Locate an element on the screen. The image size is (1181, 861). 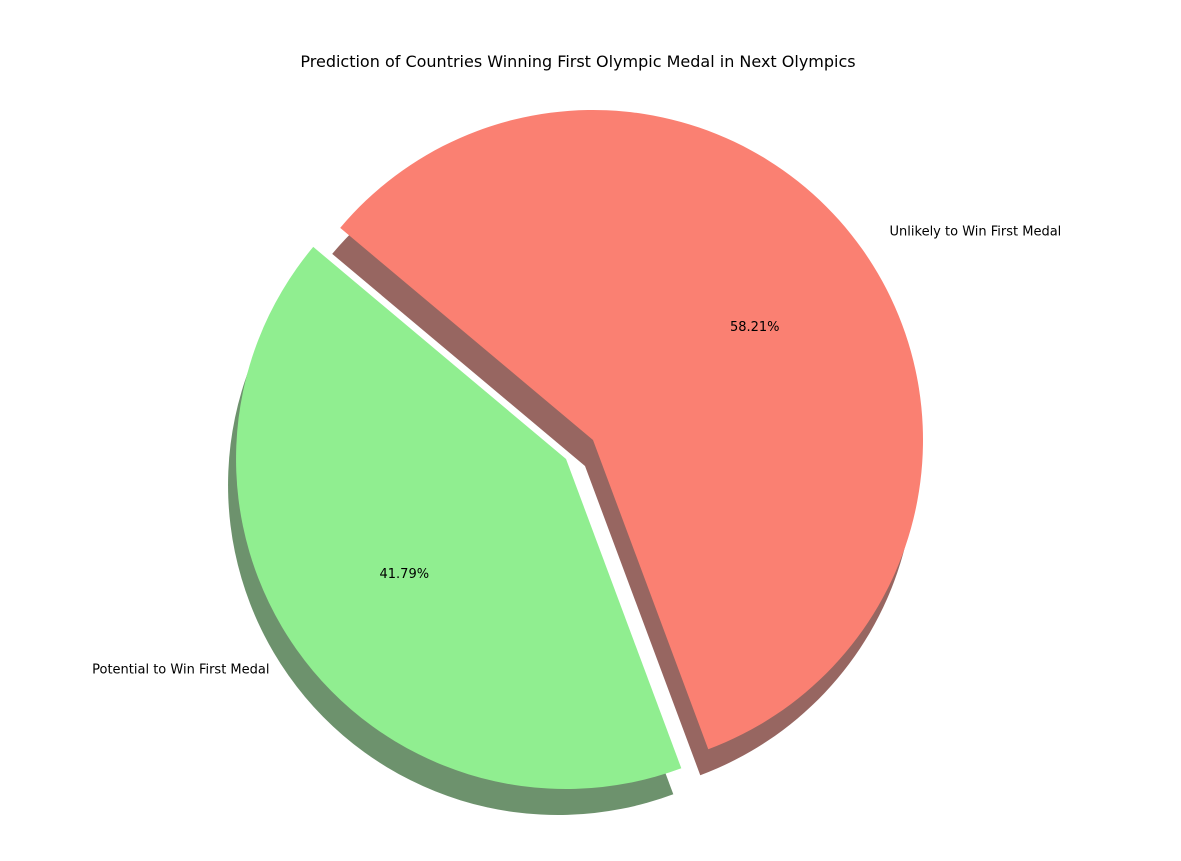
slice-percent-label-0: 41.79% is located at coordinates (405, 574).